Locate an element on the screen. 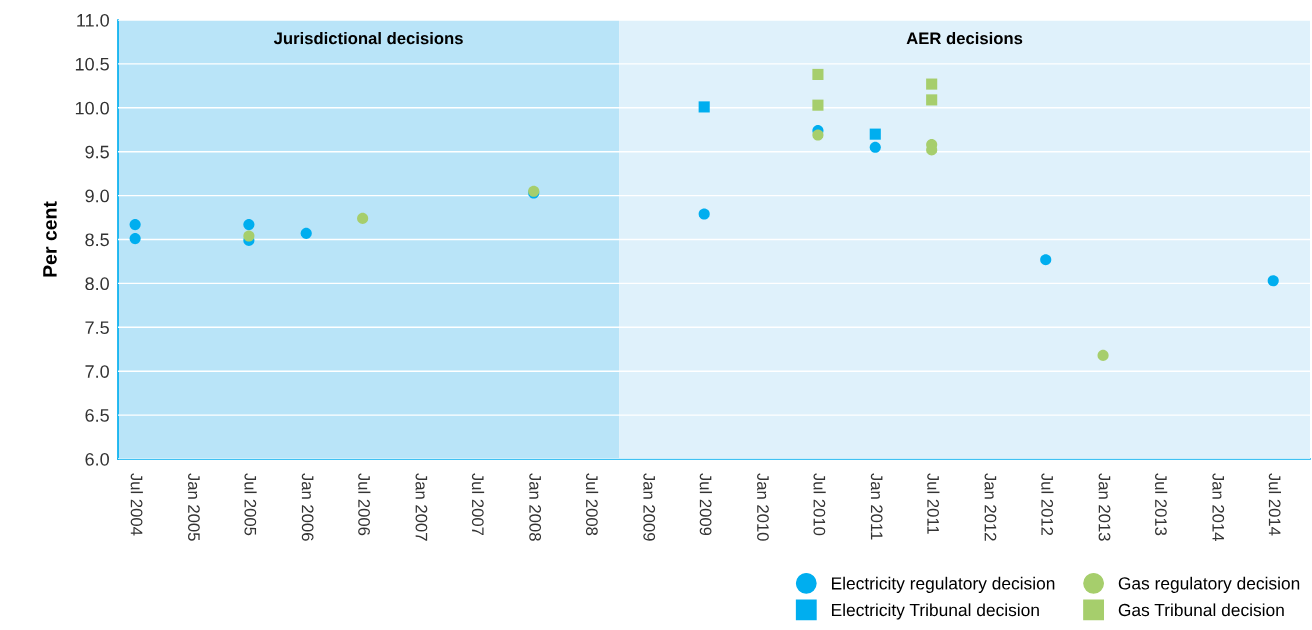 The image size is (1312, 630). x-tick-label: Jul 2011 is located at coordinates (933, 503).